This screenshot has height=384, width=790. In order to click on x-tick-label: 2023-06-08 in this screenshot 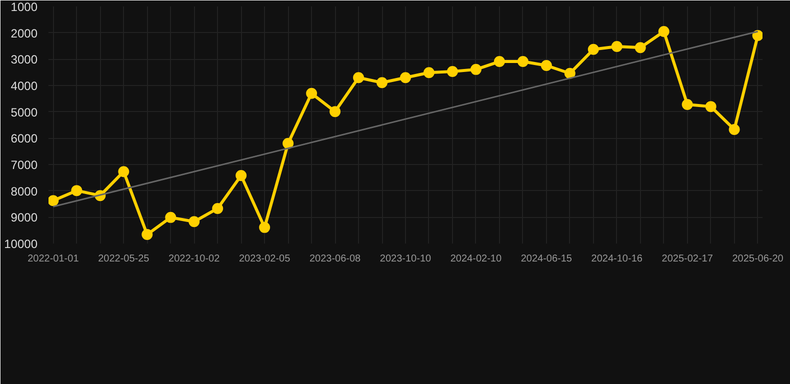, I will do `click(335, 259)`.